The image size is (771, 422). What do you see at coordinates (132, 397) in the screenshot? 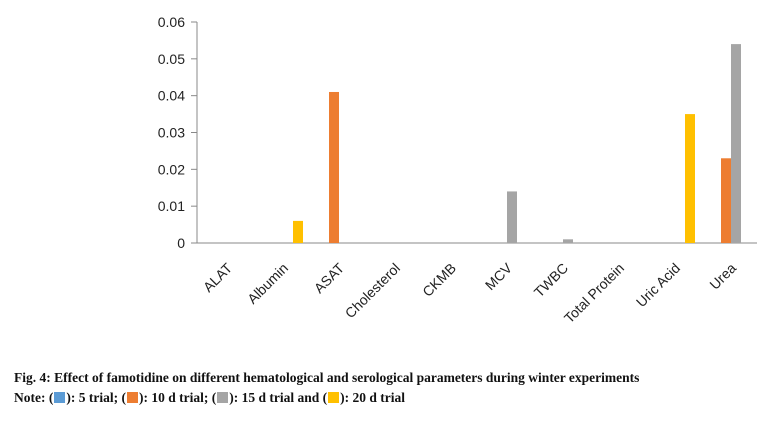
I see `legend-swatch-10d-trial` at bounding box center [132, 397].